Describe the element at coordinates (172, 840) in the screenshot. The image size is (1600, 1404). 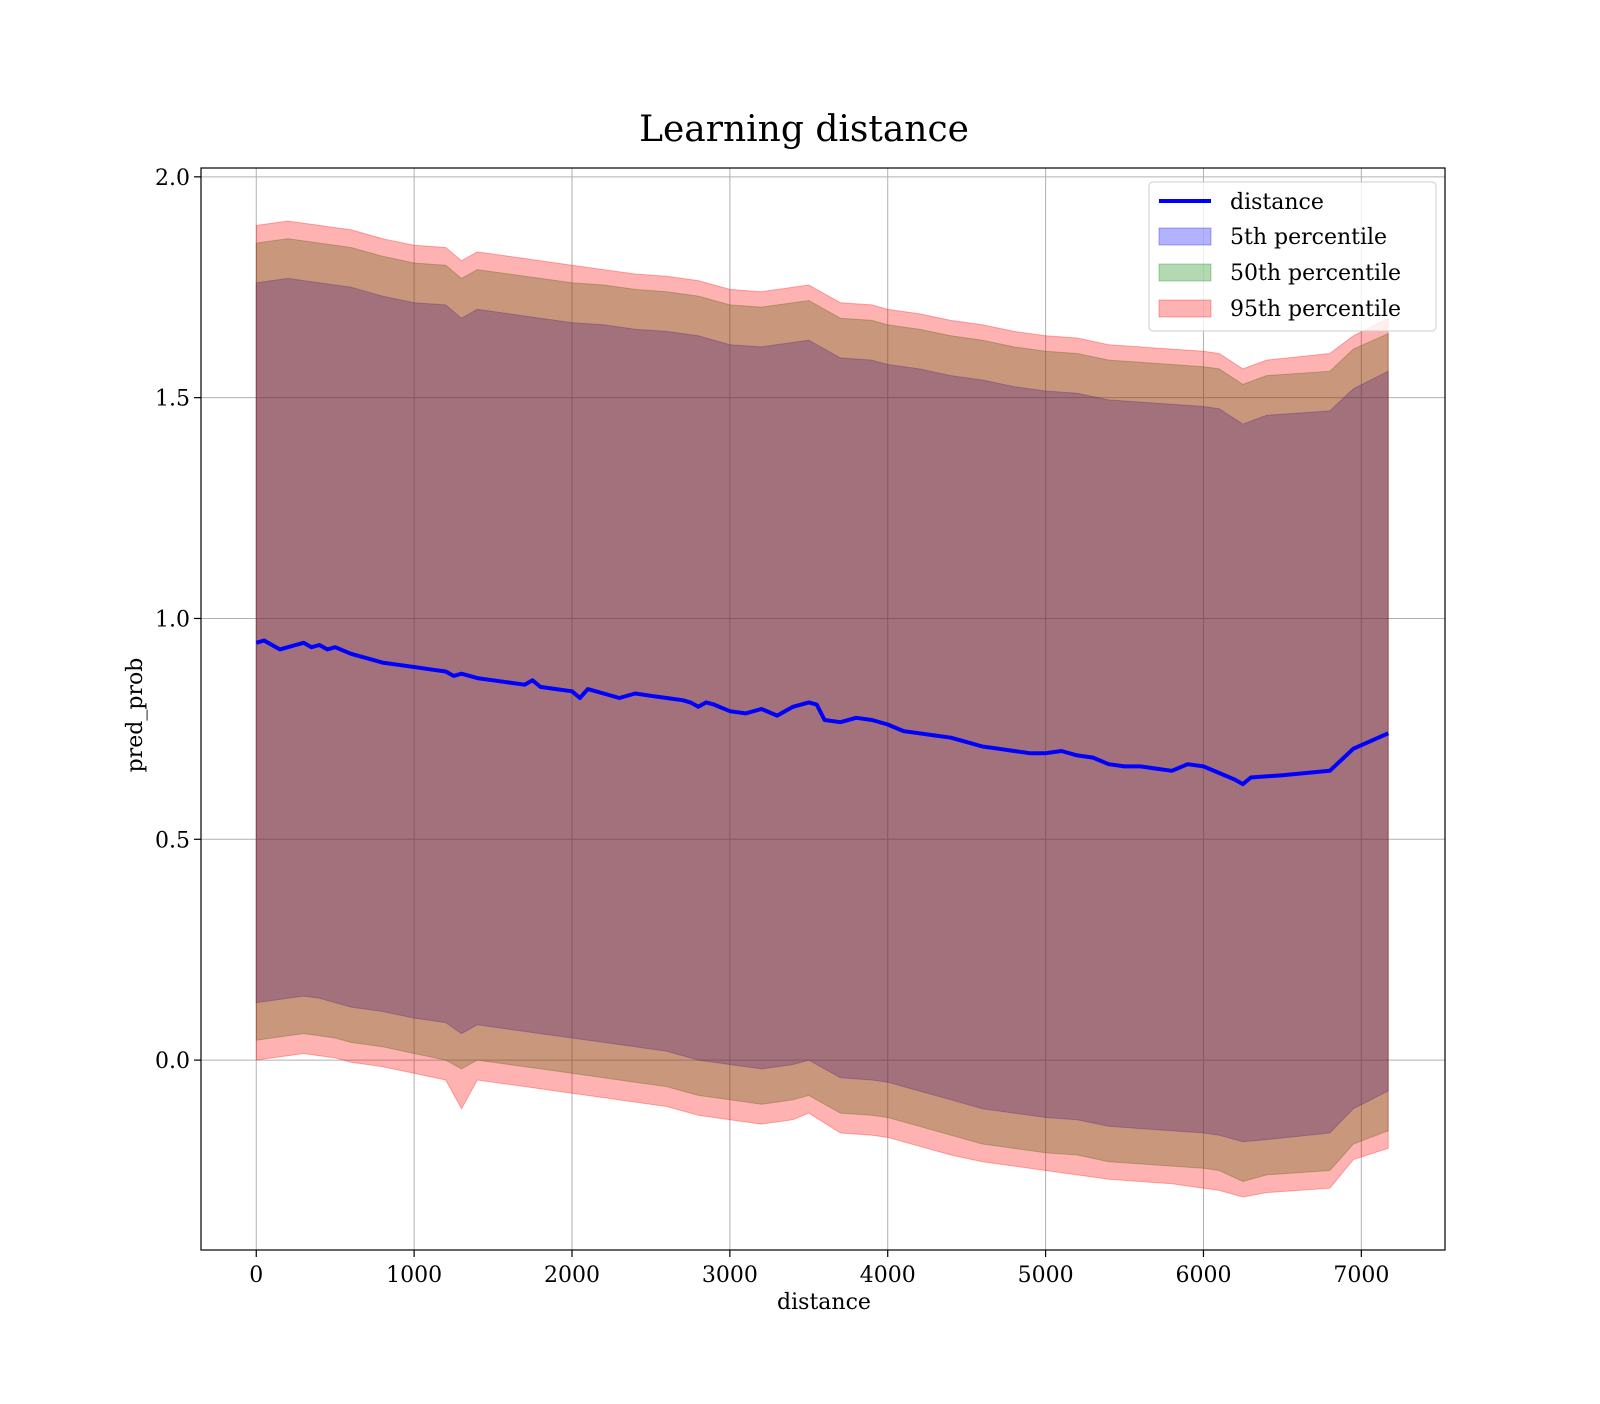
I see `y-tick-label: 0.5` at that location.